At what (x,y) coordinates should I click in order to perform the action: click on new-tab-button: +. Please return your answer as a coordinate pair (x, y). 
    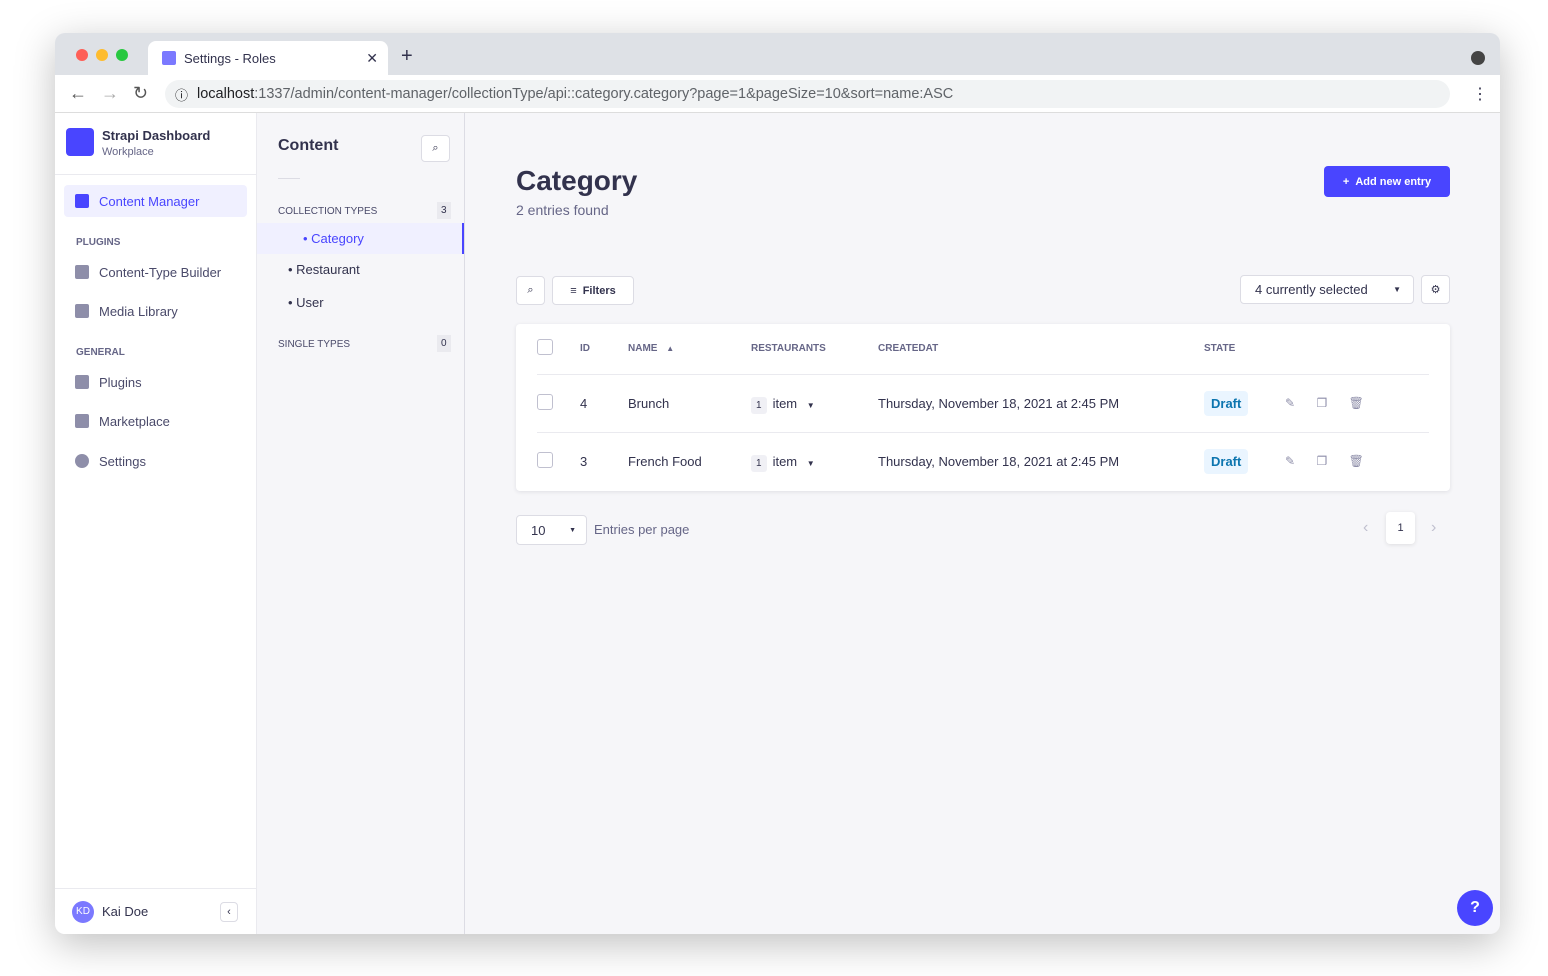
    Looking at the image, I should click on (407, 56).